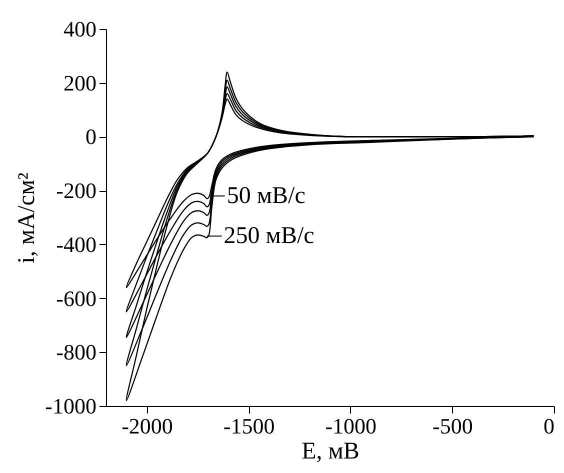  What do you see at coordinates (452, 426) in the screenshot?
I see `x-tick-label: -500` at bounding box center [452, 426].